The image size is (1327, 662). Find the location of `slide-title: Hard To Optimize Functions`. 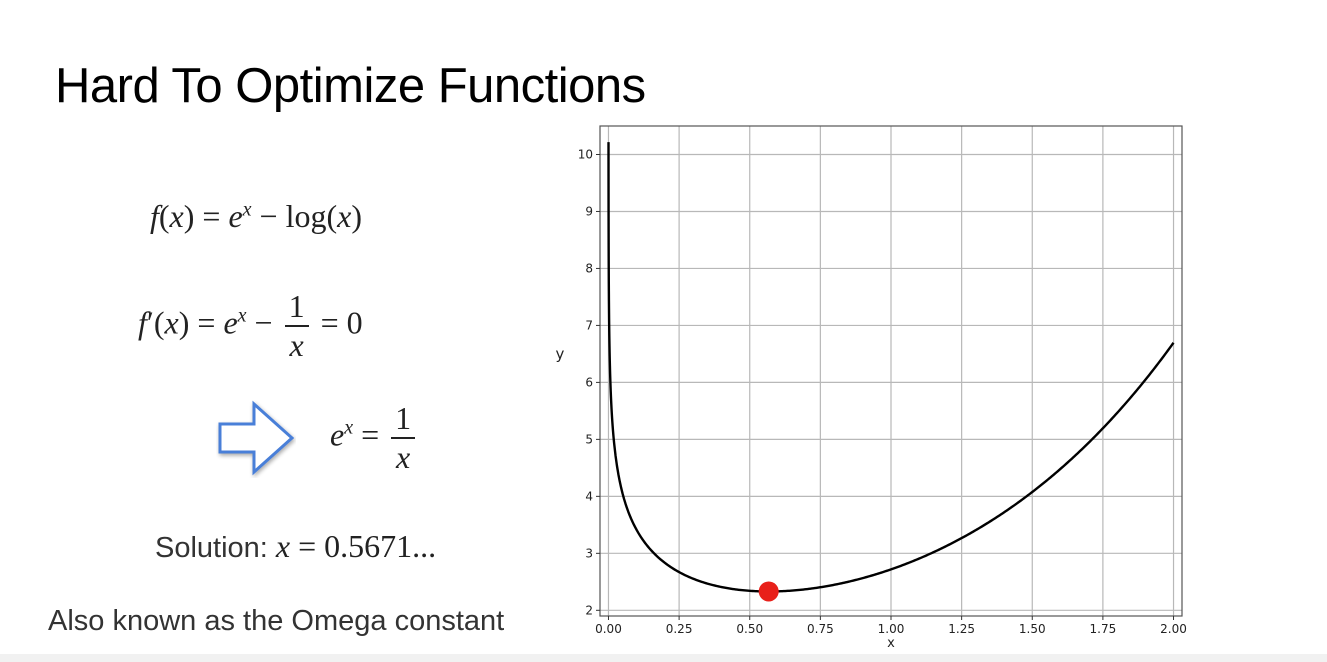

slide-title: Hard To Optimize Functions is located at coordinates (350, 86).